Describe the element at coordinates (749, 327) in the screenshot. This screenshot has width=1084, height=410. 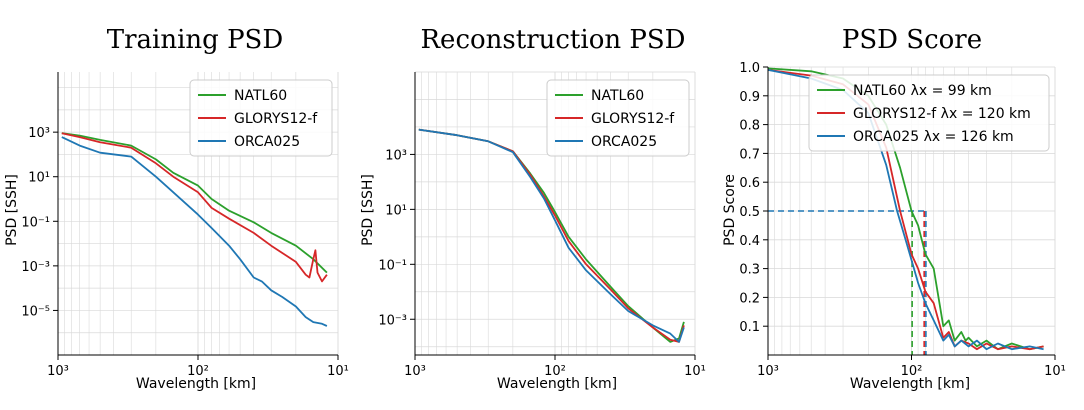
I see `y-tick-label: 0.1` at that location.